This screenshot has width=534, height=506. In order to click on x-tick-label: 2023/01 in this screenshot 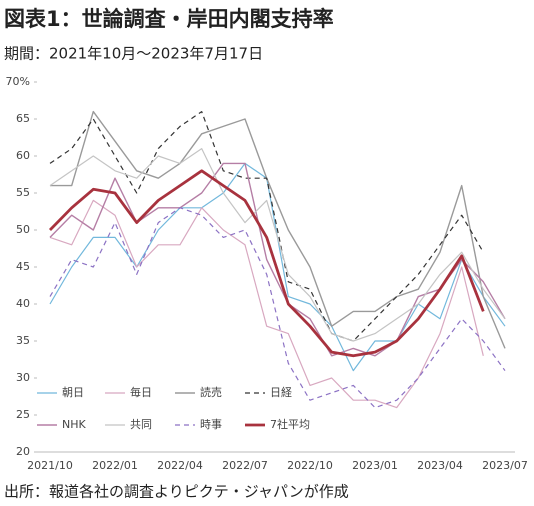, I will do `click(375, 465)`.